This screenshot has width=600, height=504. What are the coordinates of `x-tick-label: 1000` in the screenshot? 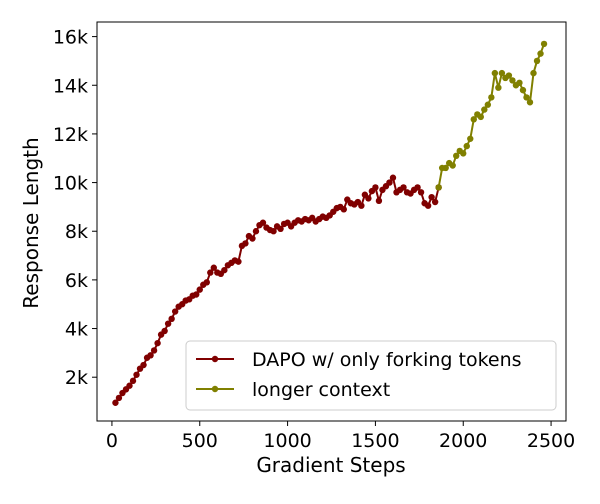 It's located at (287, 441).